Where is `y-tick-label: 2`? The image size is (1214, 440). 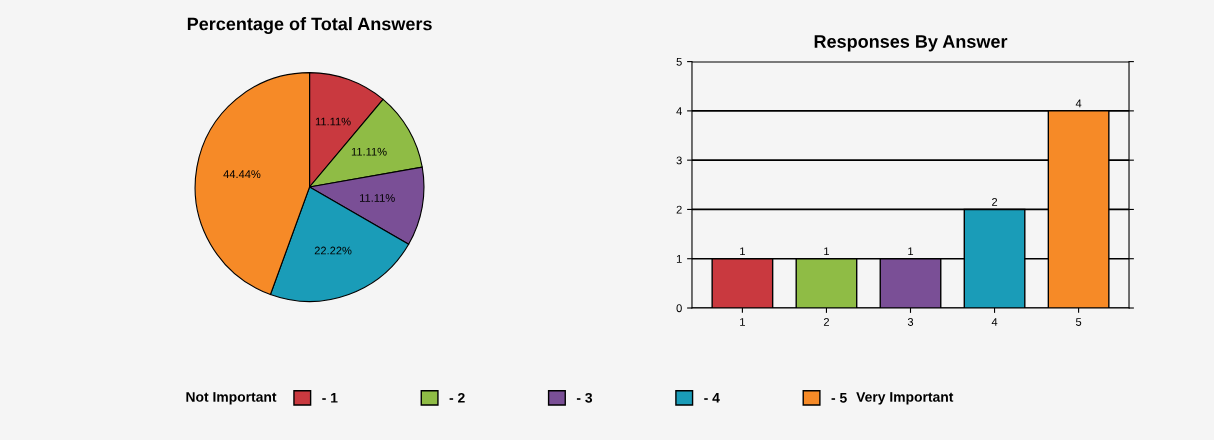
y-tick-label: 2 is located at coordinates (679, 209).